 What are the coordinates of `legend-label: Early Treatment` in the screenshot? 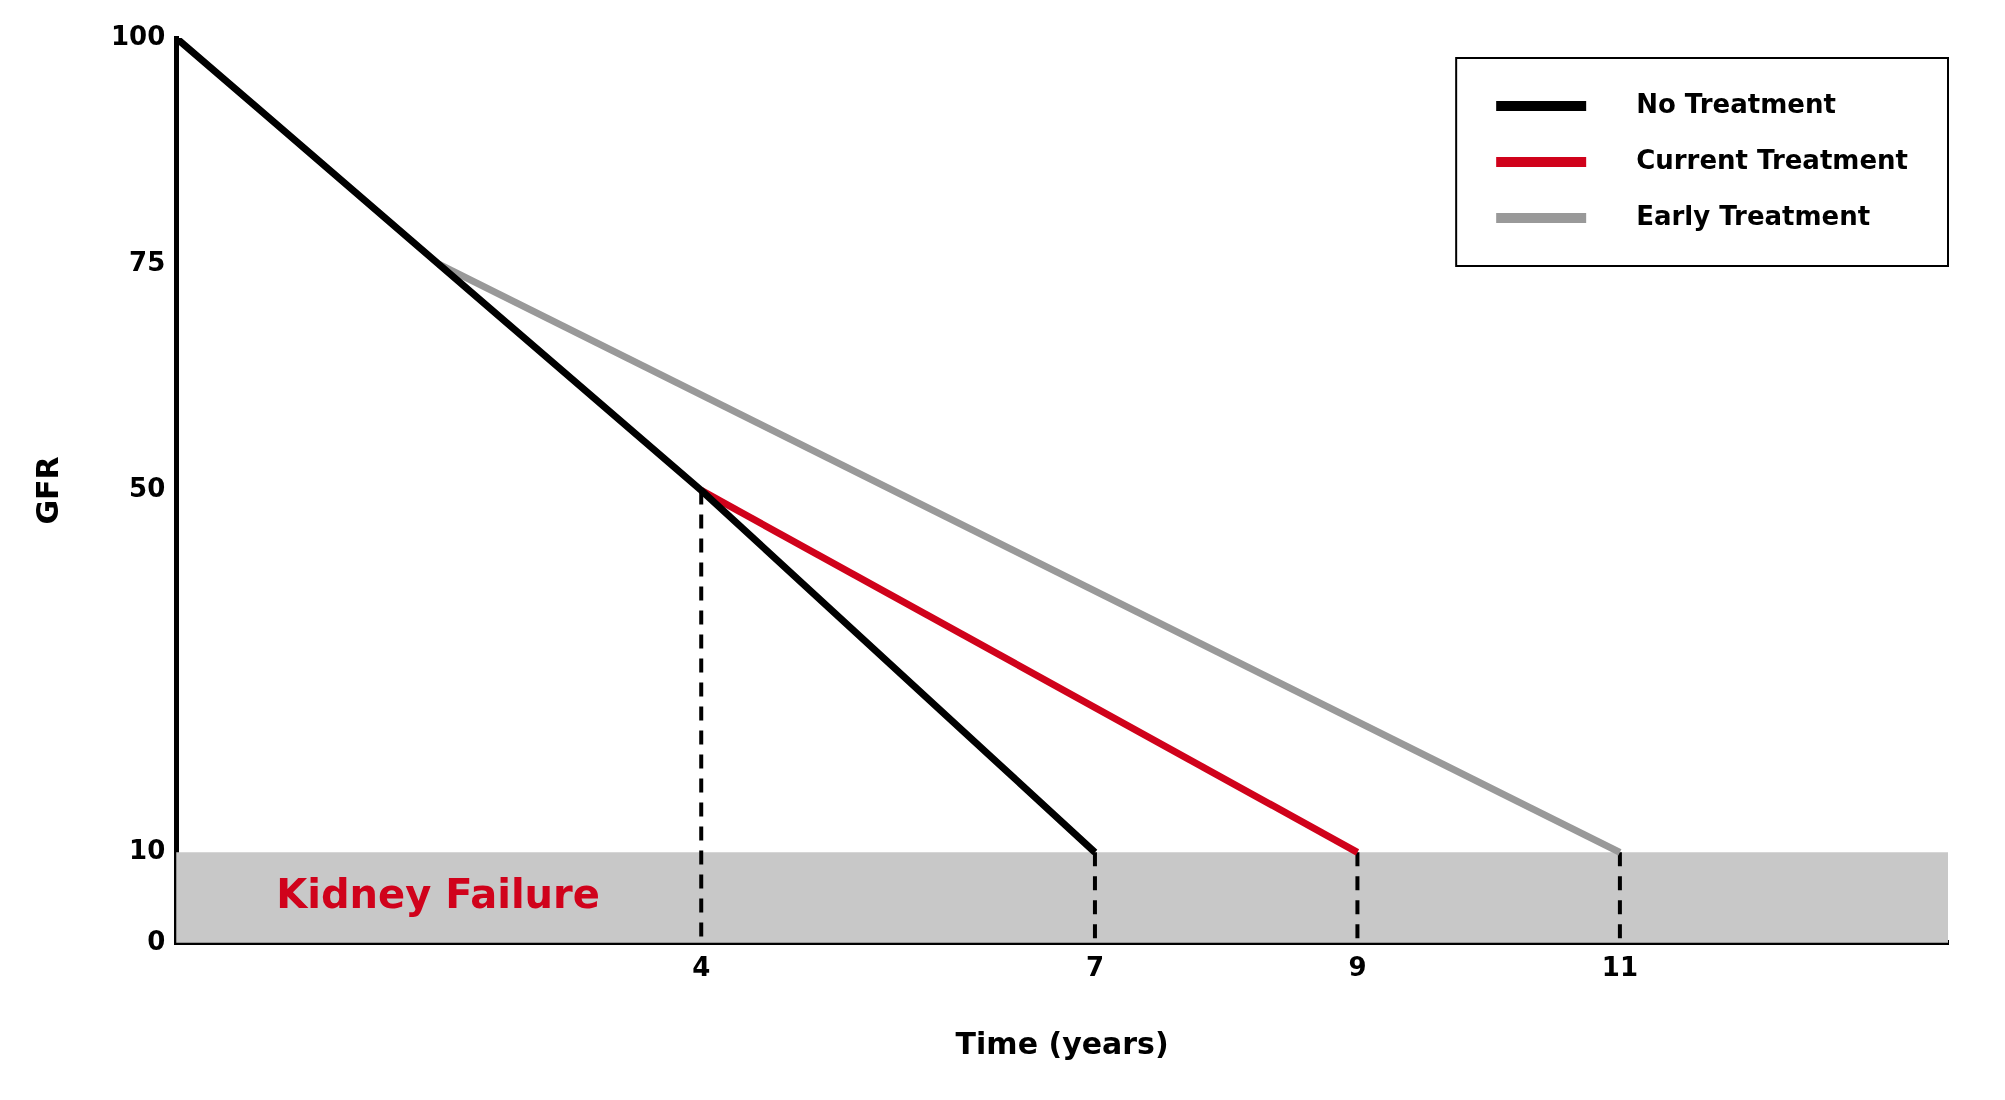 It's located at (1753, 215).